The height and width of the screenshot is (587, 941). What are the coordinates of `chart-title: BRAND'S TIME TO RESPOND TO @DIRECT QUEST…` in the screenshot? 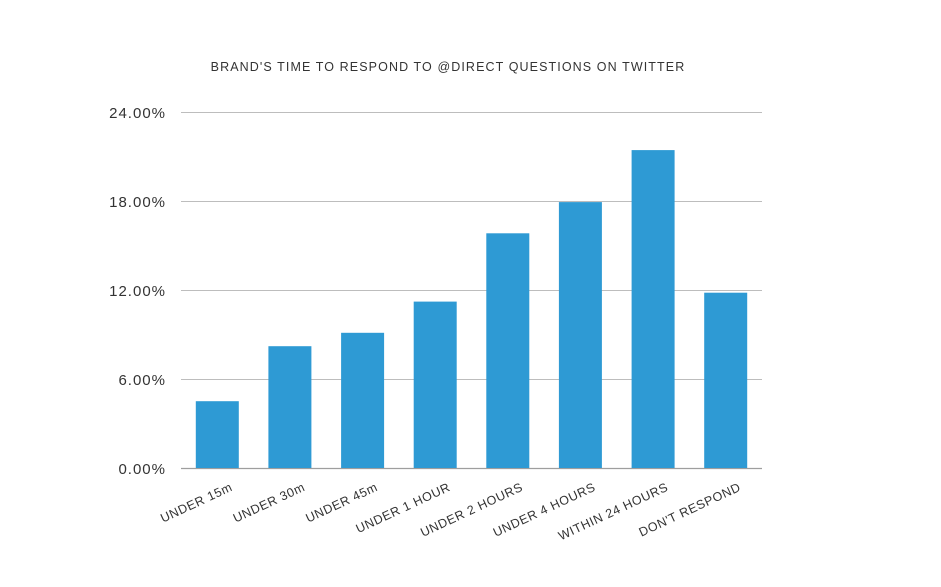 It's located at (448, 67).